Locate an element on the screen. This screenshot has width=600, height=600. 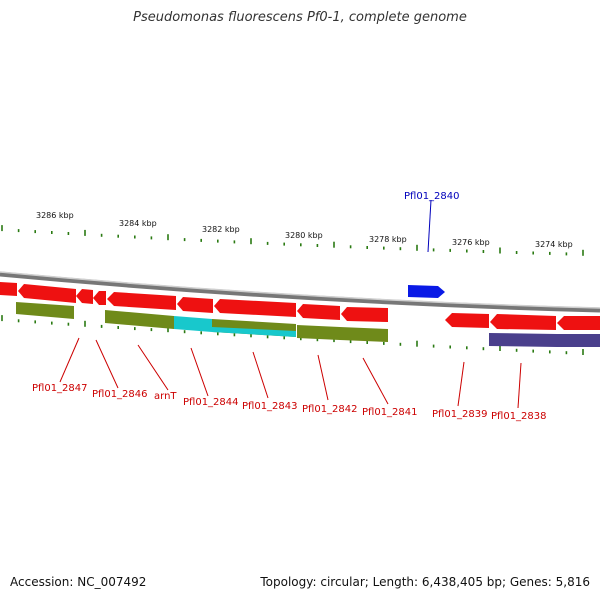
scale-label-3280: 3280 kbp is located at coordinates (304, 235).